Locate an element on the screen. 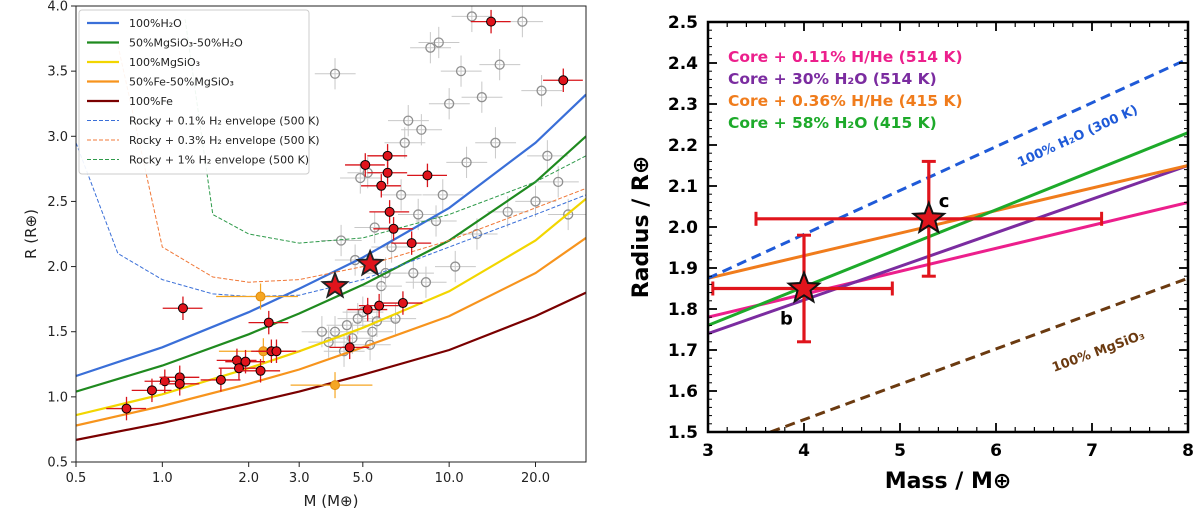  x-tick-label: 2.0 is located at coordinates (248, 478).